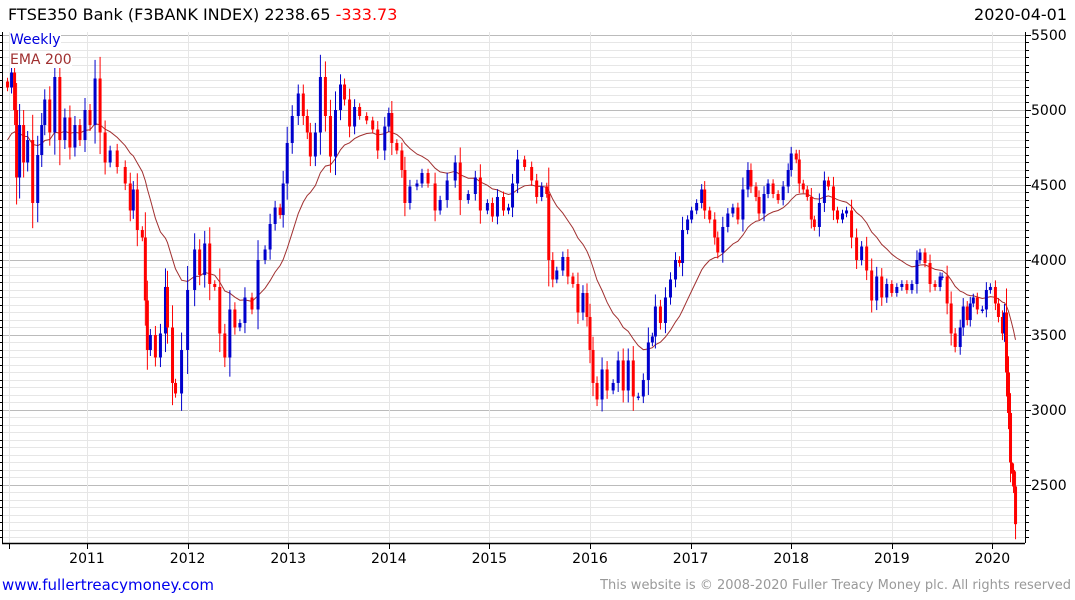 The height and width of the screenshot is (600, 1075). Describe the element at coordinates (1049, 486) in the screenshot. I see `y-tick-label: 2500` at that location.